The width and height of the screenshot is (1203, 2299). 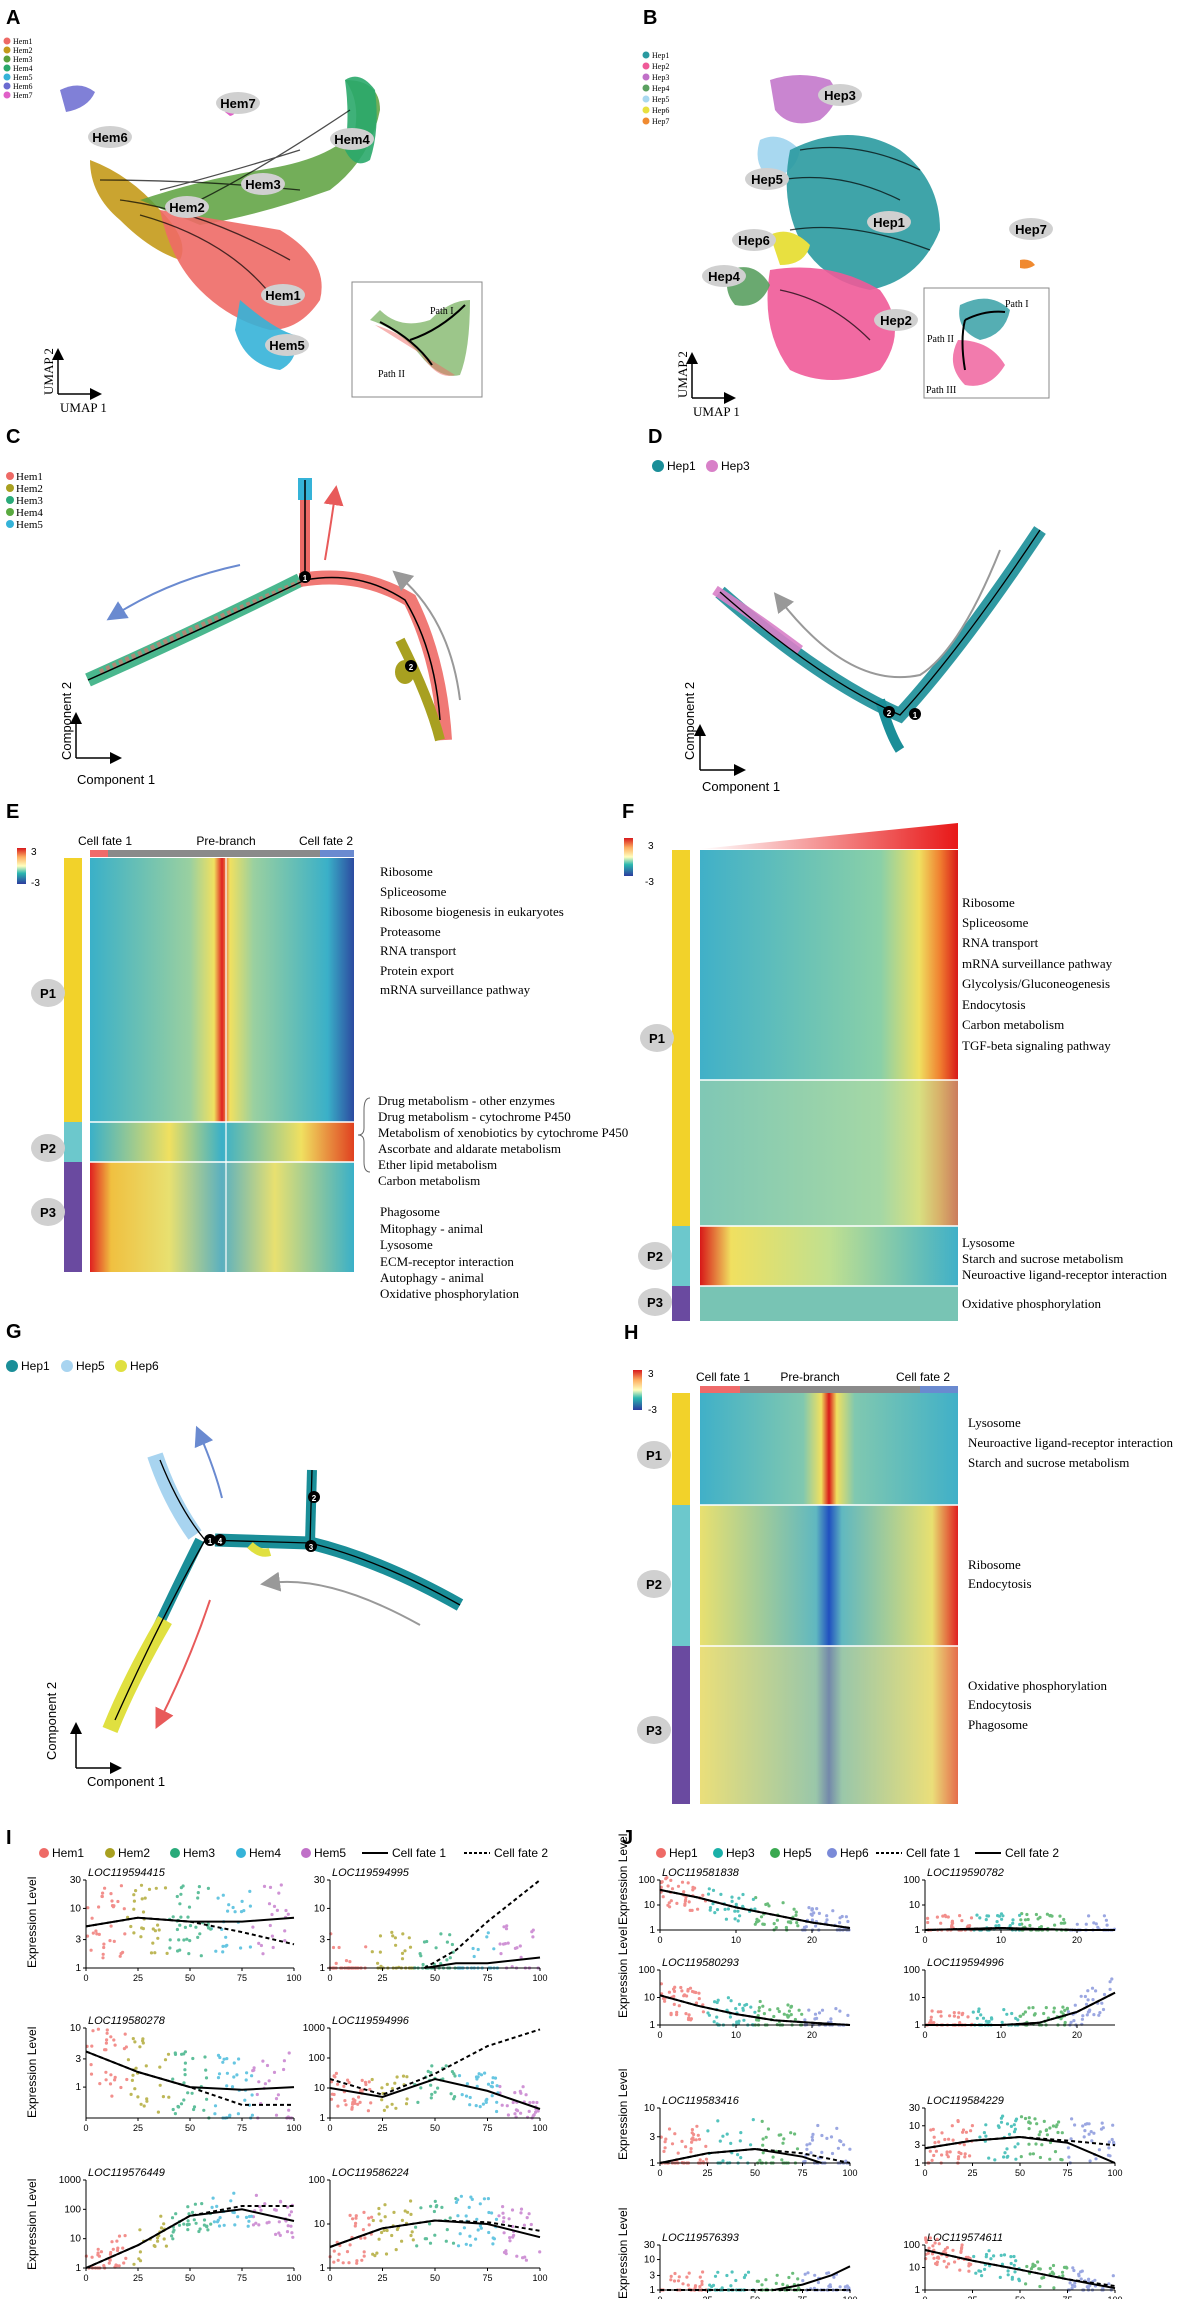 I want to click on panel-letter: H, so click(x=631, y=1333).